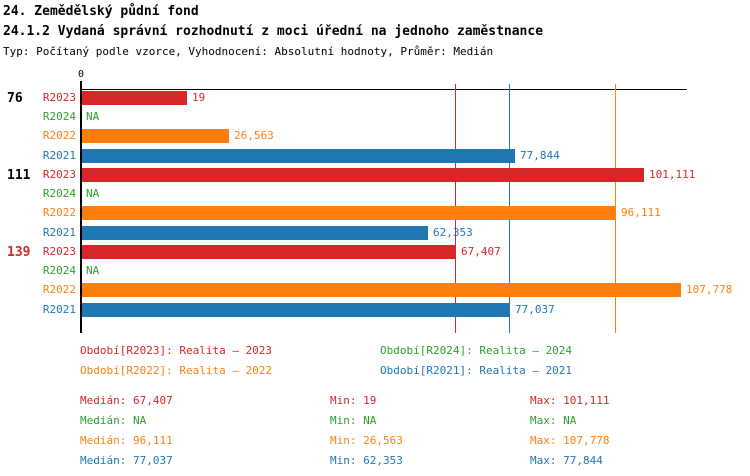  I want to click on stat-median-r2024: Medián: NA, so click(113, 420).